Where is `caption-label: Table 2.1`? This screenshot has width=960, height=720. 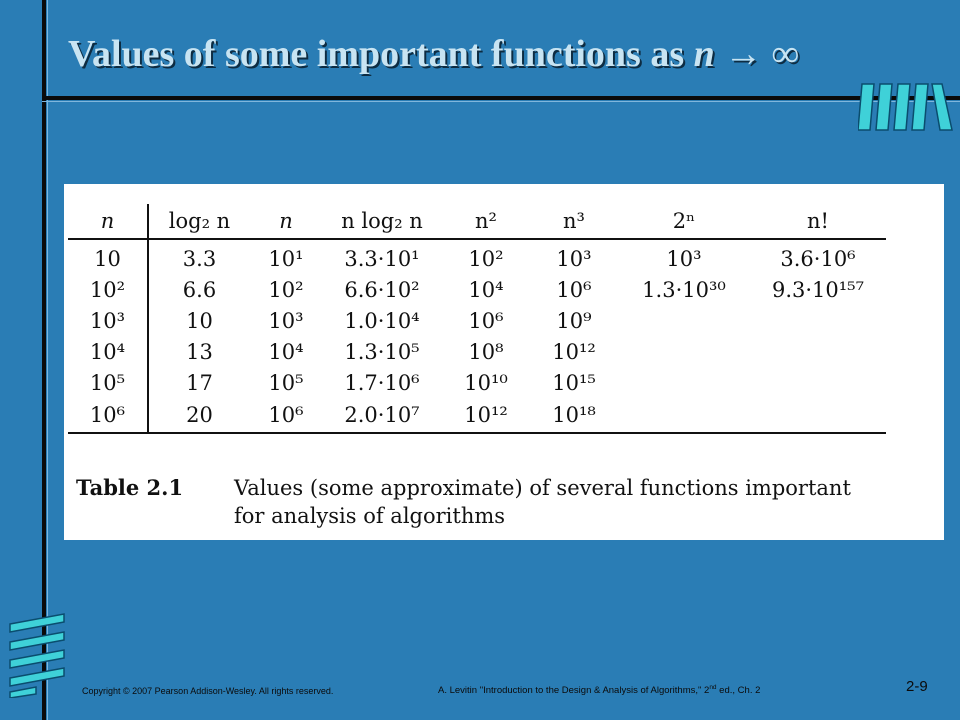
caption-label: Table 2.1 is located at coordinates (130, 487).